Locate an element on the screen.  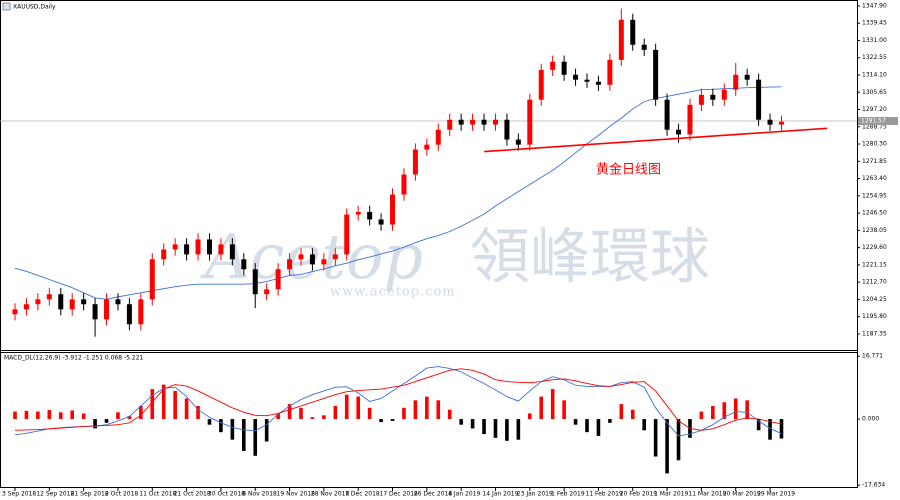
x-tick-label: 21 Sep 2018 is located at coordinates (90, 494).